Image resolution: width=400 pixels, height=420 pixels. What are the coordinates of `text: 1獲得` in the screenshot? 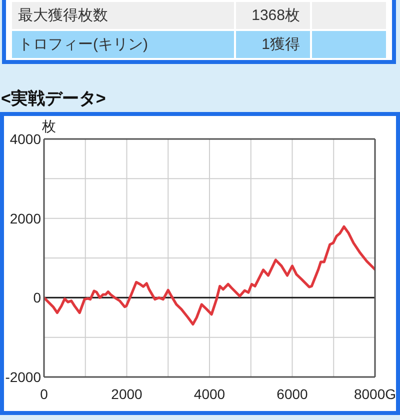 It's located at (273, 44).